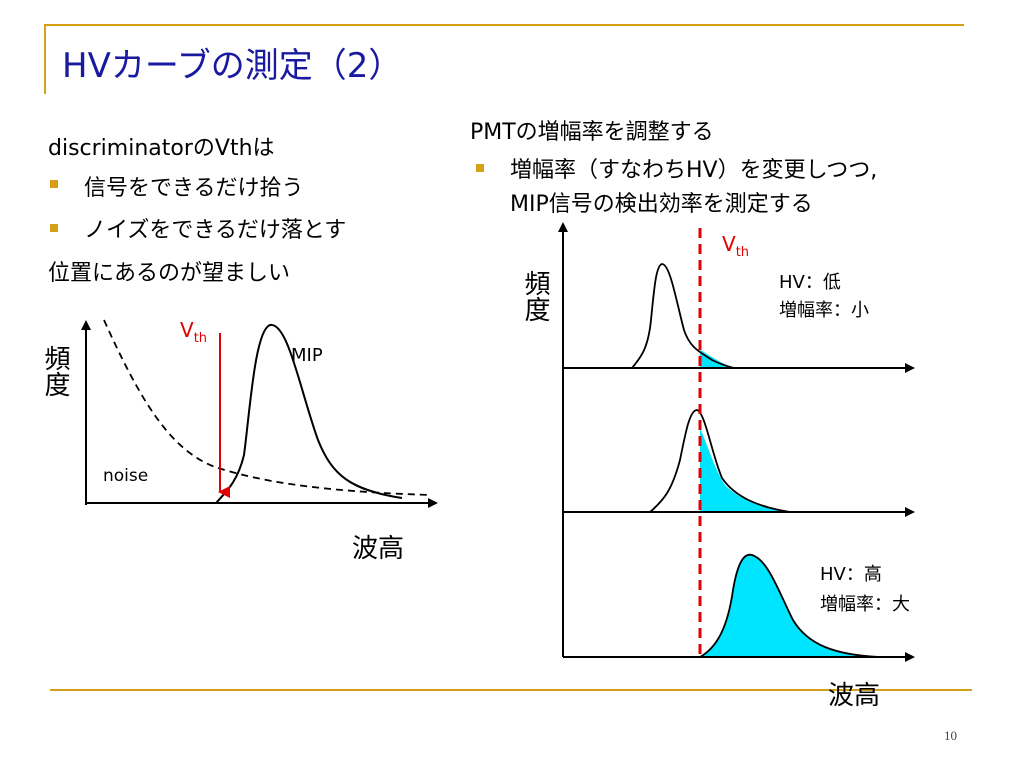 The width and height of the screenshot is (1024, 768). What do you see at coordinates (854, 696) in the screenshot?
I see `right-x-axis-label: 波高` at bounding box center [854, 696].